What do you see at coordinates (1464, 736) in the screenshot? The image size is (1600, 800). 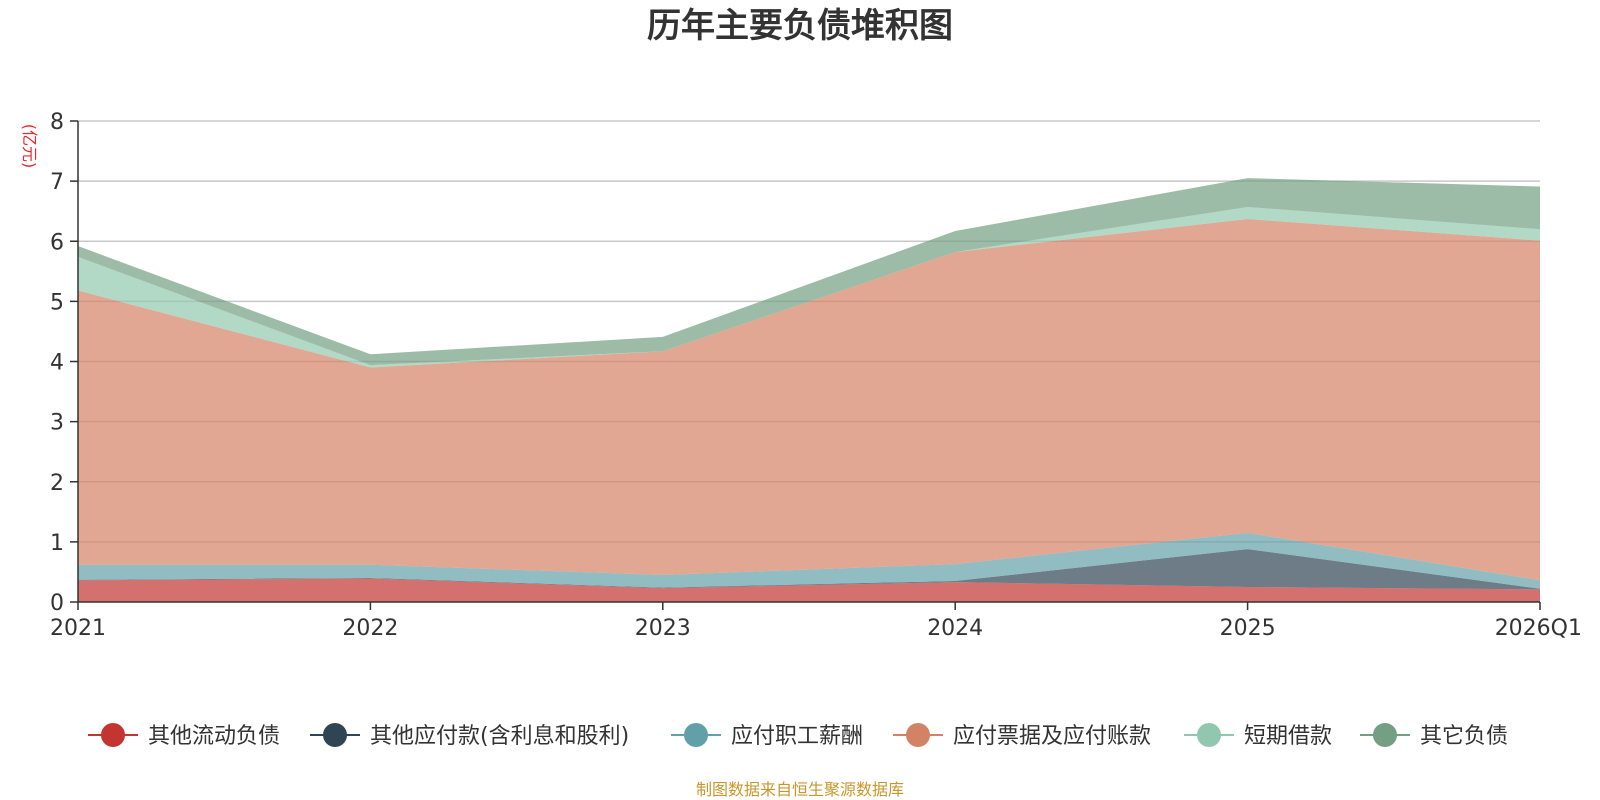 I see `legend-label: 其它负债` at bounding box center [1464, 736].